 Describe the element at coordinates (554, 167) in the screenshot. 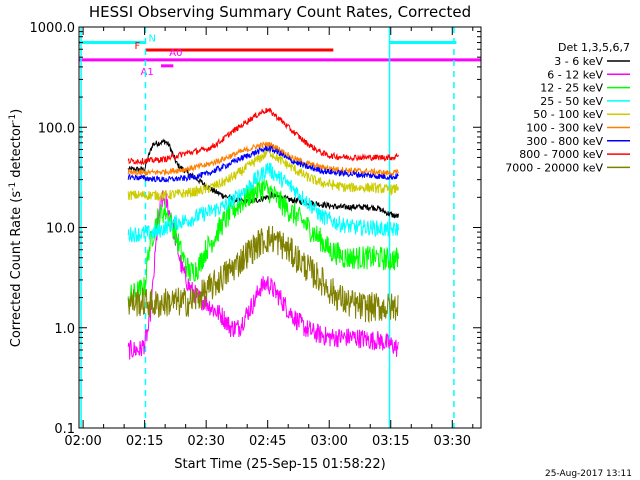

I see `legend-entry-label: 7000 - 20000 keV` at that location.